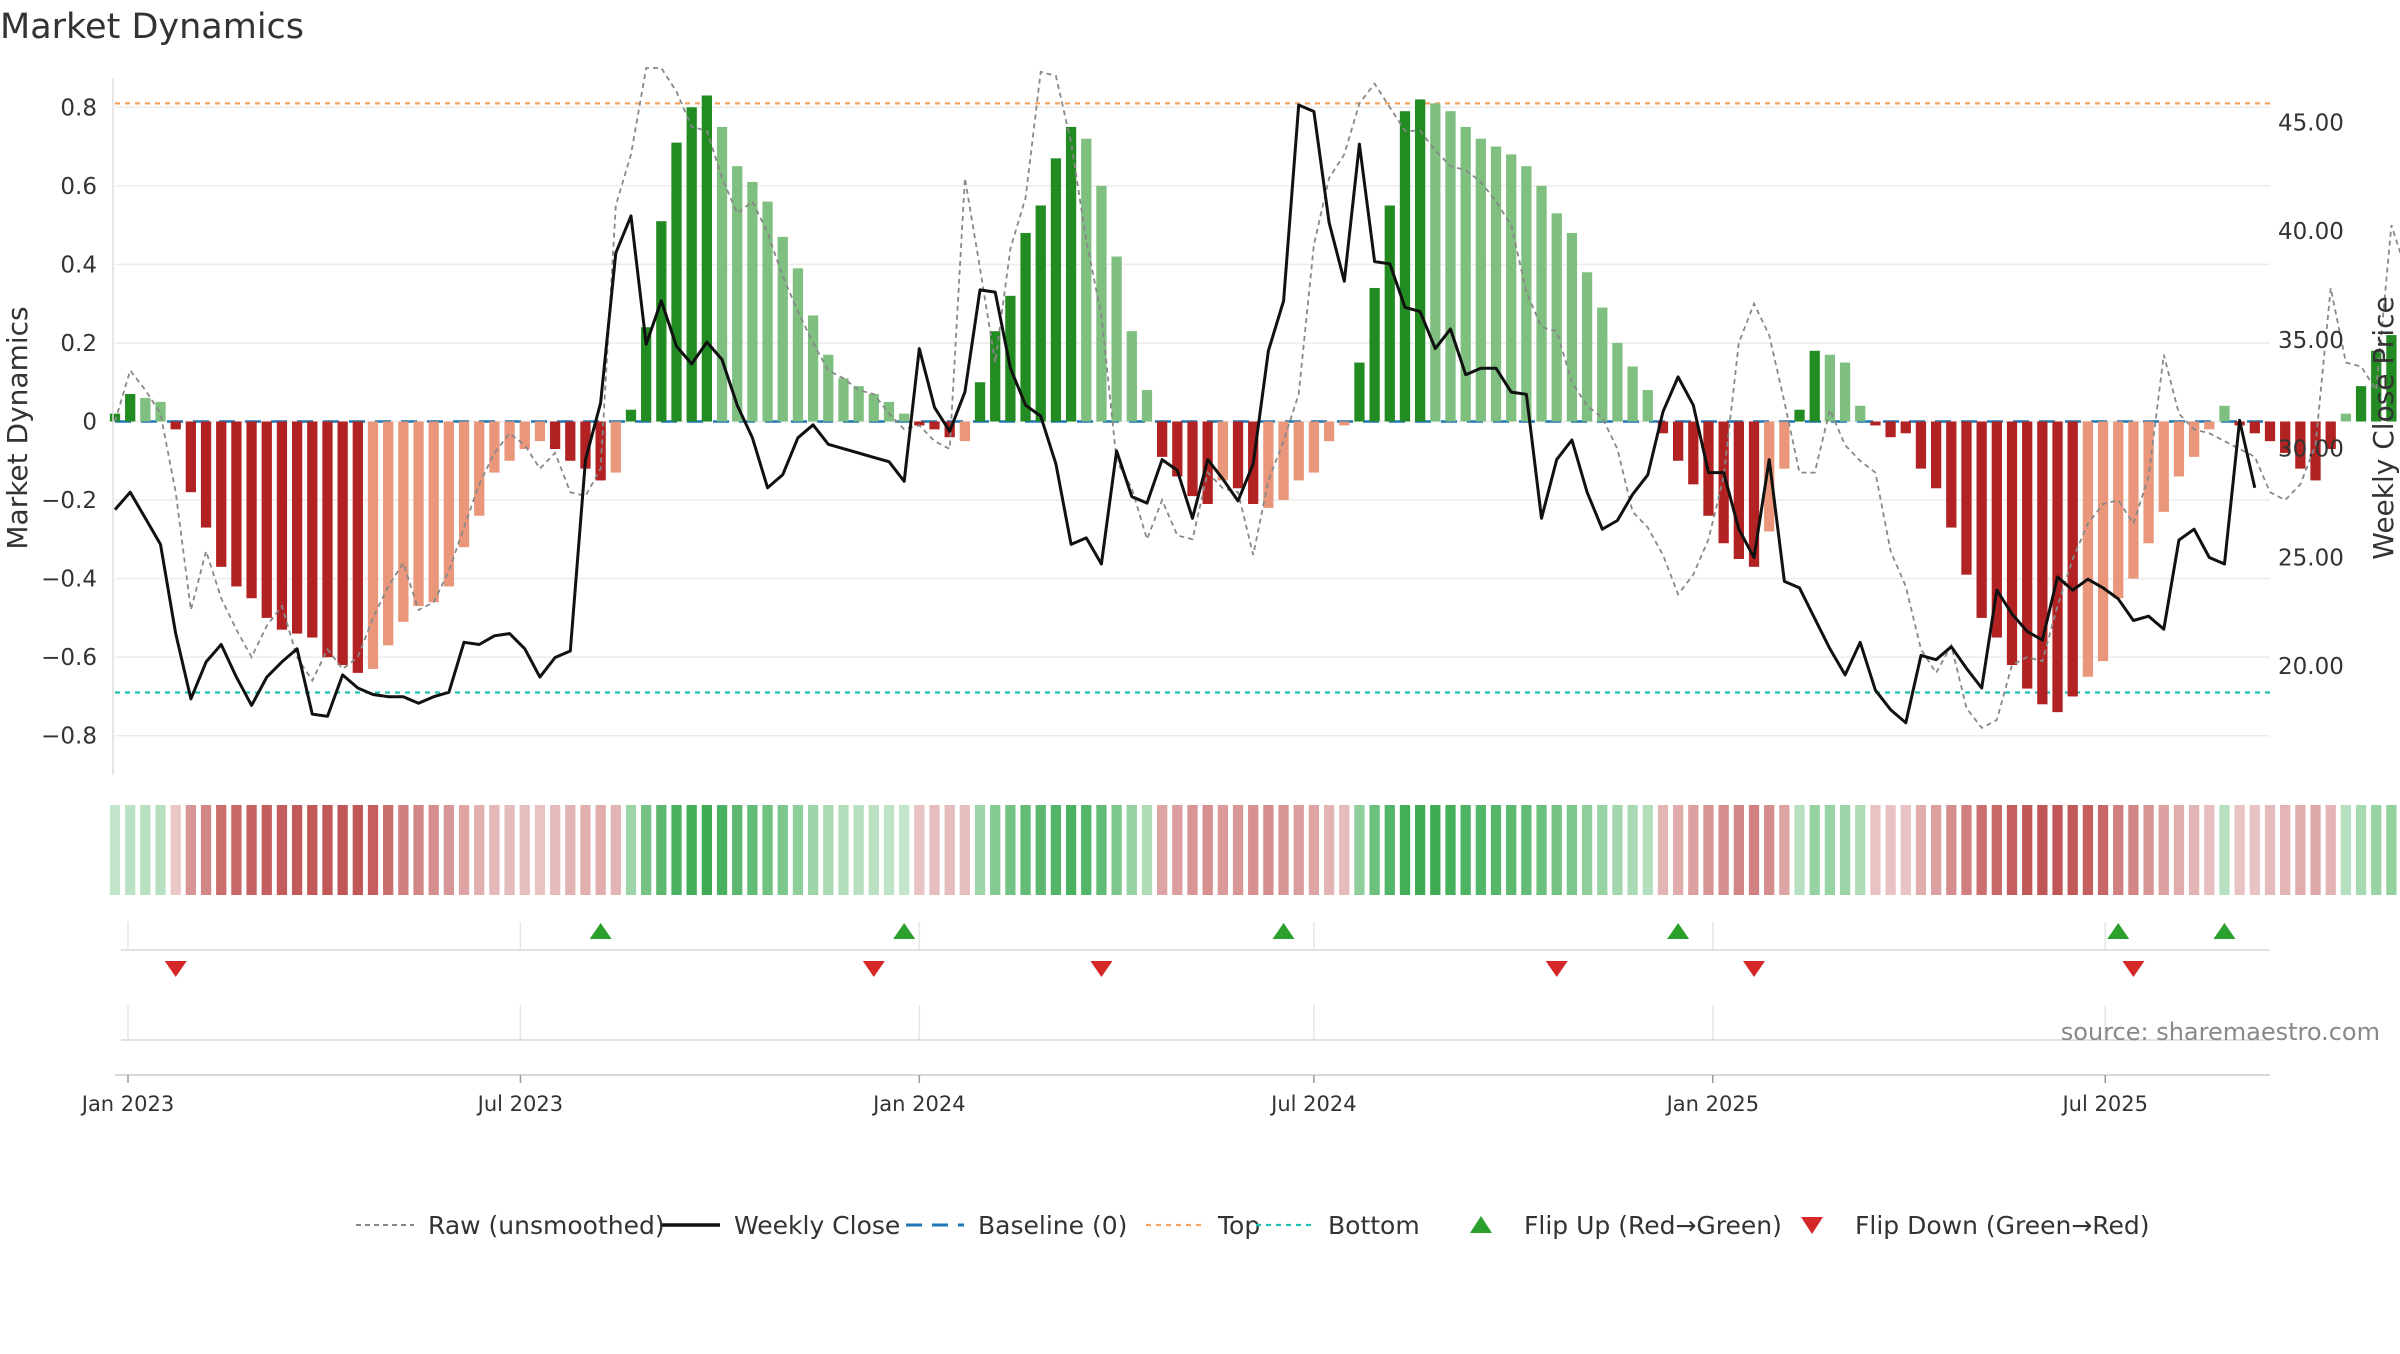 The image size is (2400, 1354). I want to click on legend-item-flip_down: Flip Down (Green→Red), so click(1975, 1225).